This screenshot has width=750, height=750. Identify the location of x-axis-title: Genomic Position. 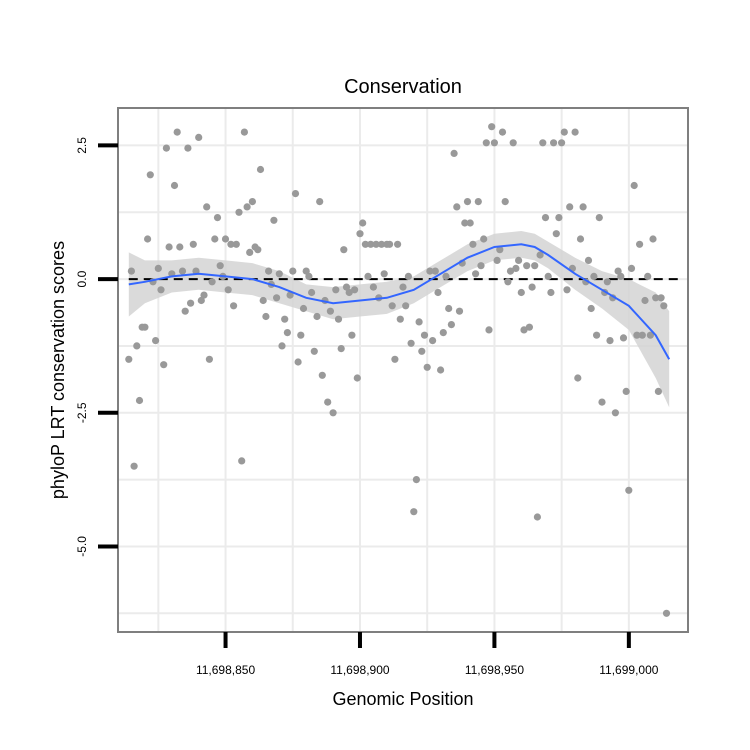
(402, 699).